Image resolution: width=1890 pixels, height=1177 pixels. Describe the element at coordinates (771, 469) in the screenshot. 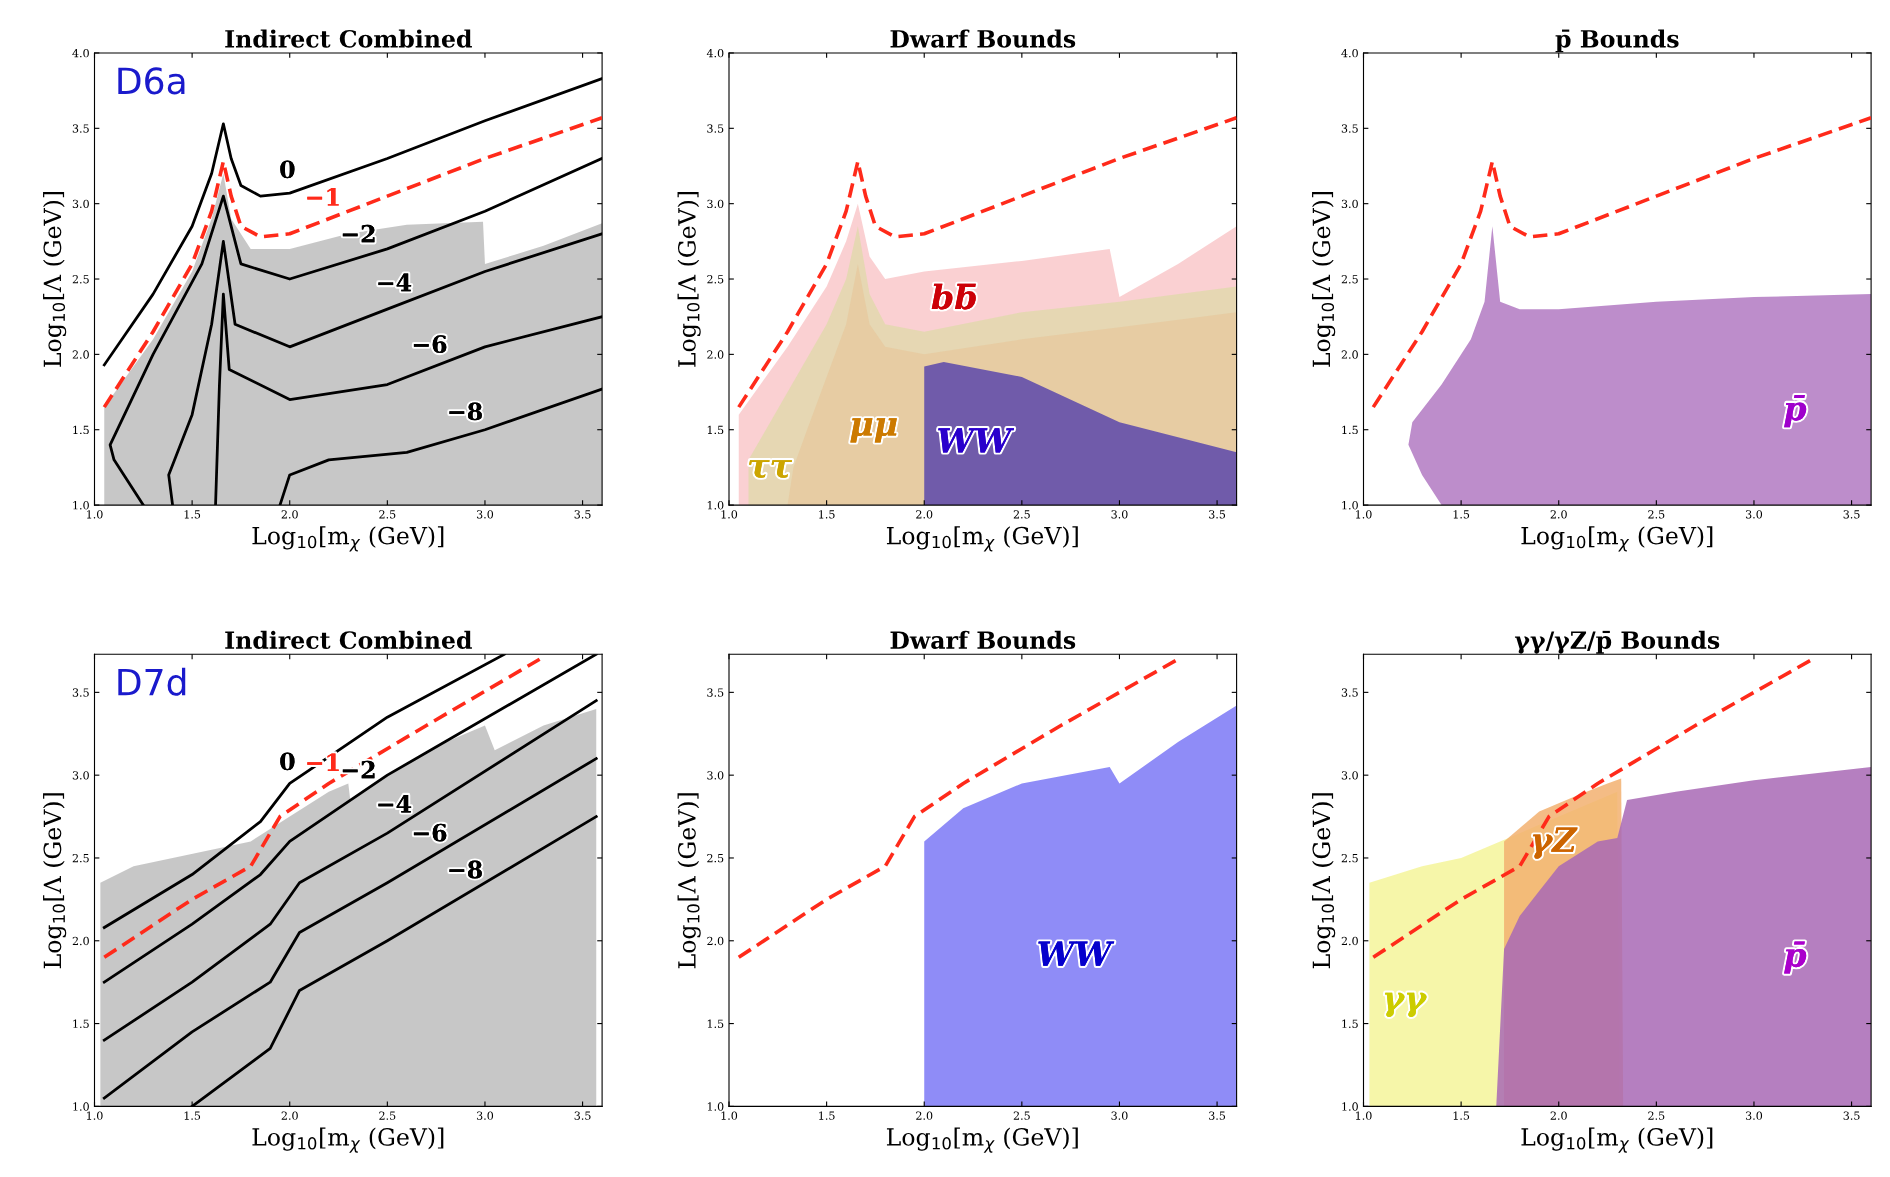

I see `series-label: ττ` at that location.